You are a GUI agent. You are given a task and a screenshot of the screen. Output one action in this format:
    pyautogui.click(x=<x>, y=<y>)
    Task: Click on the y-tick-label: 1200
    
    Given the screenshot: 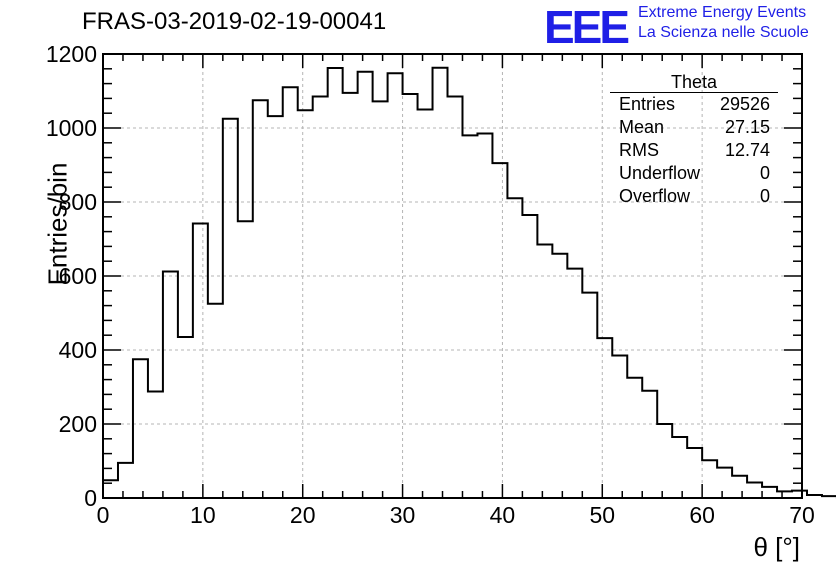 What is the action you would take?
    pyautogui.click(x=71, y=54)
    